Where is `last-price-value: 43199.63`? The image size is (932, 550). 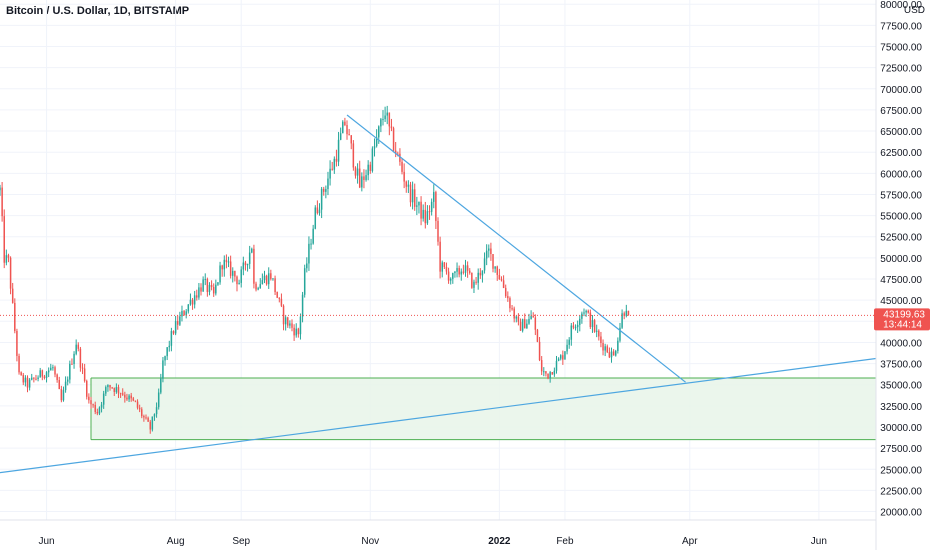 last-price-value: 43199.63 is located at coordinates (904, 314).